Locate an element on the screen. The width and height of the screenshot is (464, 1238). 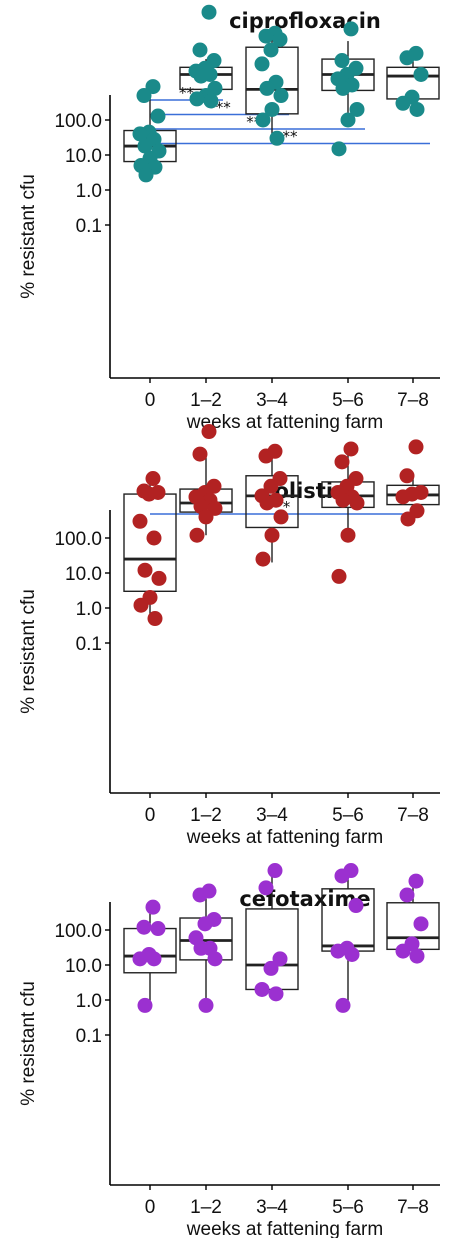
significance-label: ** is located at coordinates (291, 137).